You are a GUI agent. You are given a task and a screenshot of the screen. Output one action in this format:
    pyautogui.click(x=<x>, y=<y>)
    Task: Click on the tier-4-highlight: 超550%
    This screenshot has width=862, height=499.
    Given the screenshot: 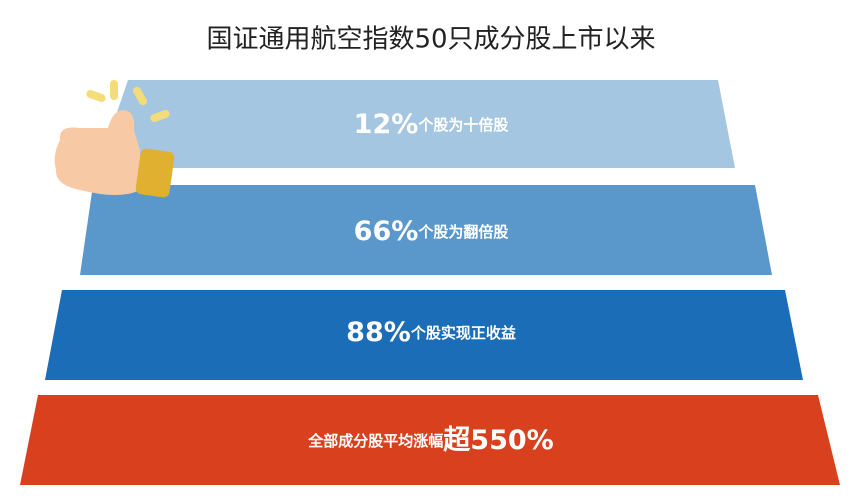 What is the action you would take?
    pyautogui.click(x=498, y=440)
    